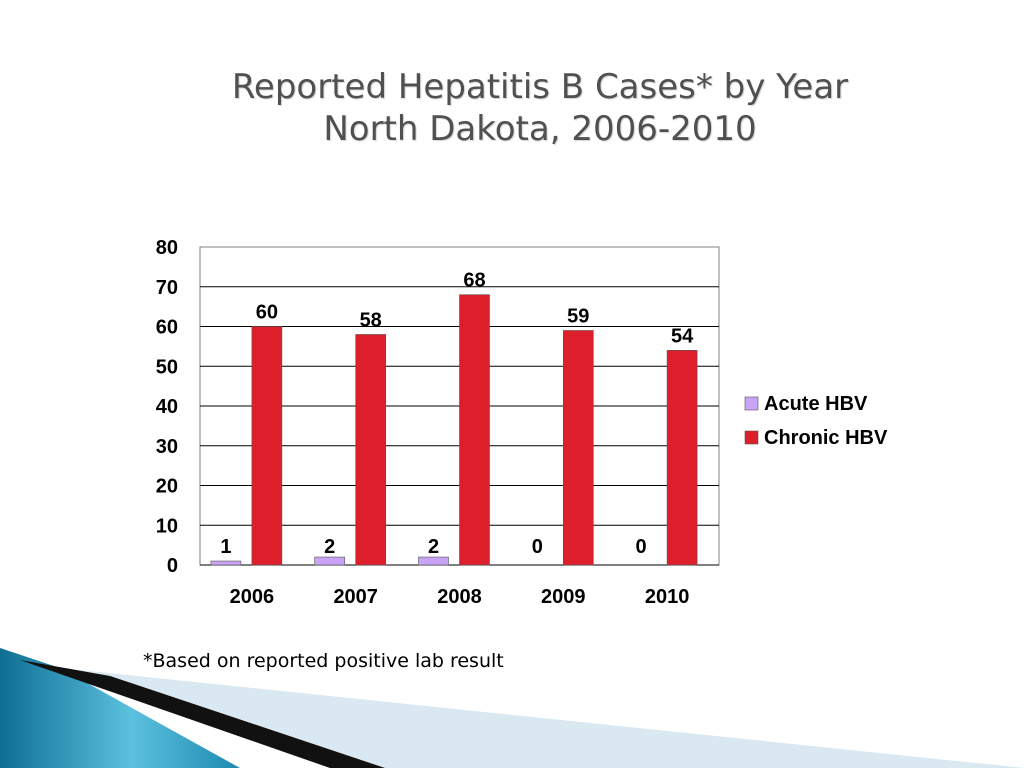 This screenshot has height=768, width=1024. I want to click on title-line-1: Reported Hepatitis B Cases* by Year, so click(540, 87).